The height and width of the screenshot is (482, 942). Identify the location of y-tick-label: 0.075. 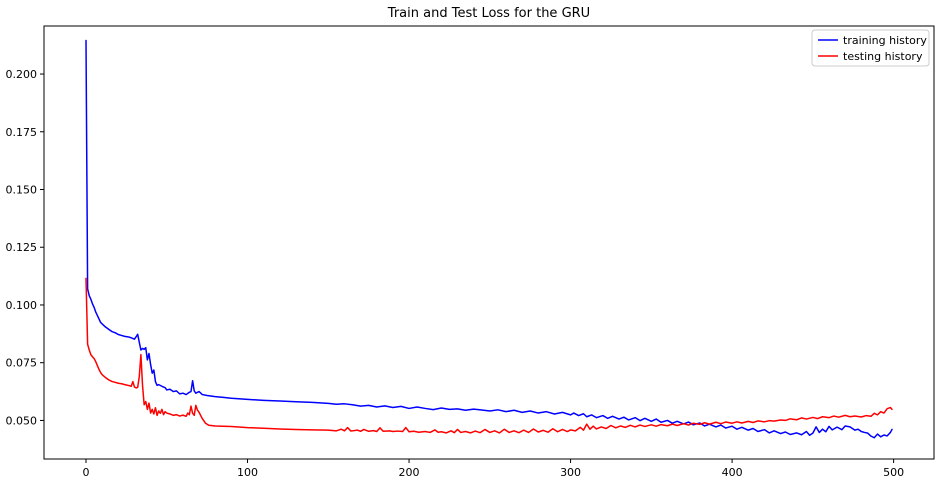
(22, 363).